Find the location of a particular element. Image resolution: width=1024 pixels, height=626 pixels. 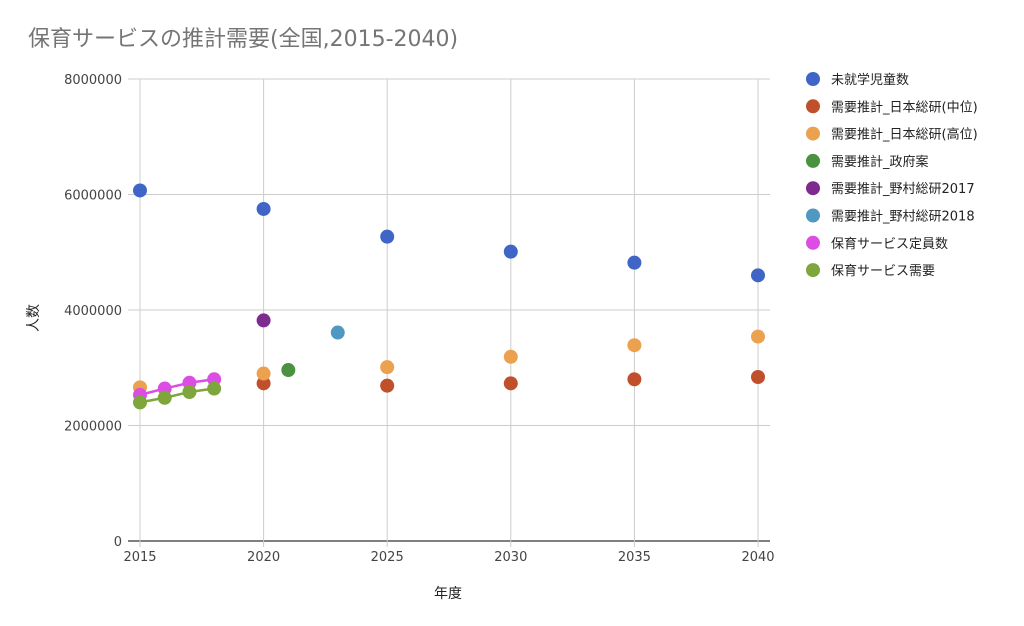

x-tick-label: 2015 is located at coordinates (139, 557).